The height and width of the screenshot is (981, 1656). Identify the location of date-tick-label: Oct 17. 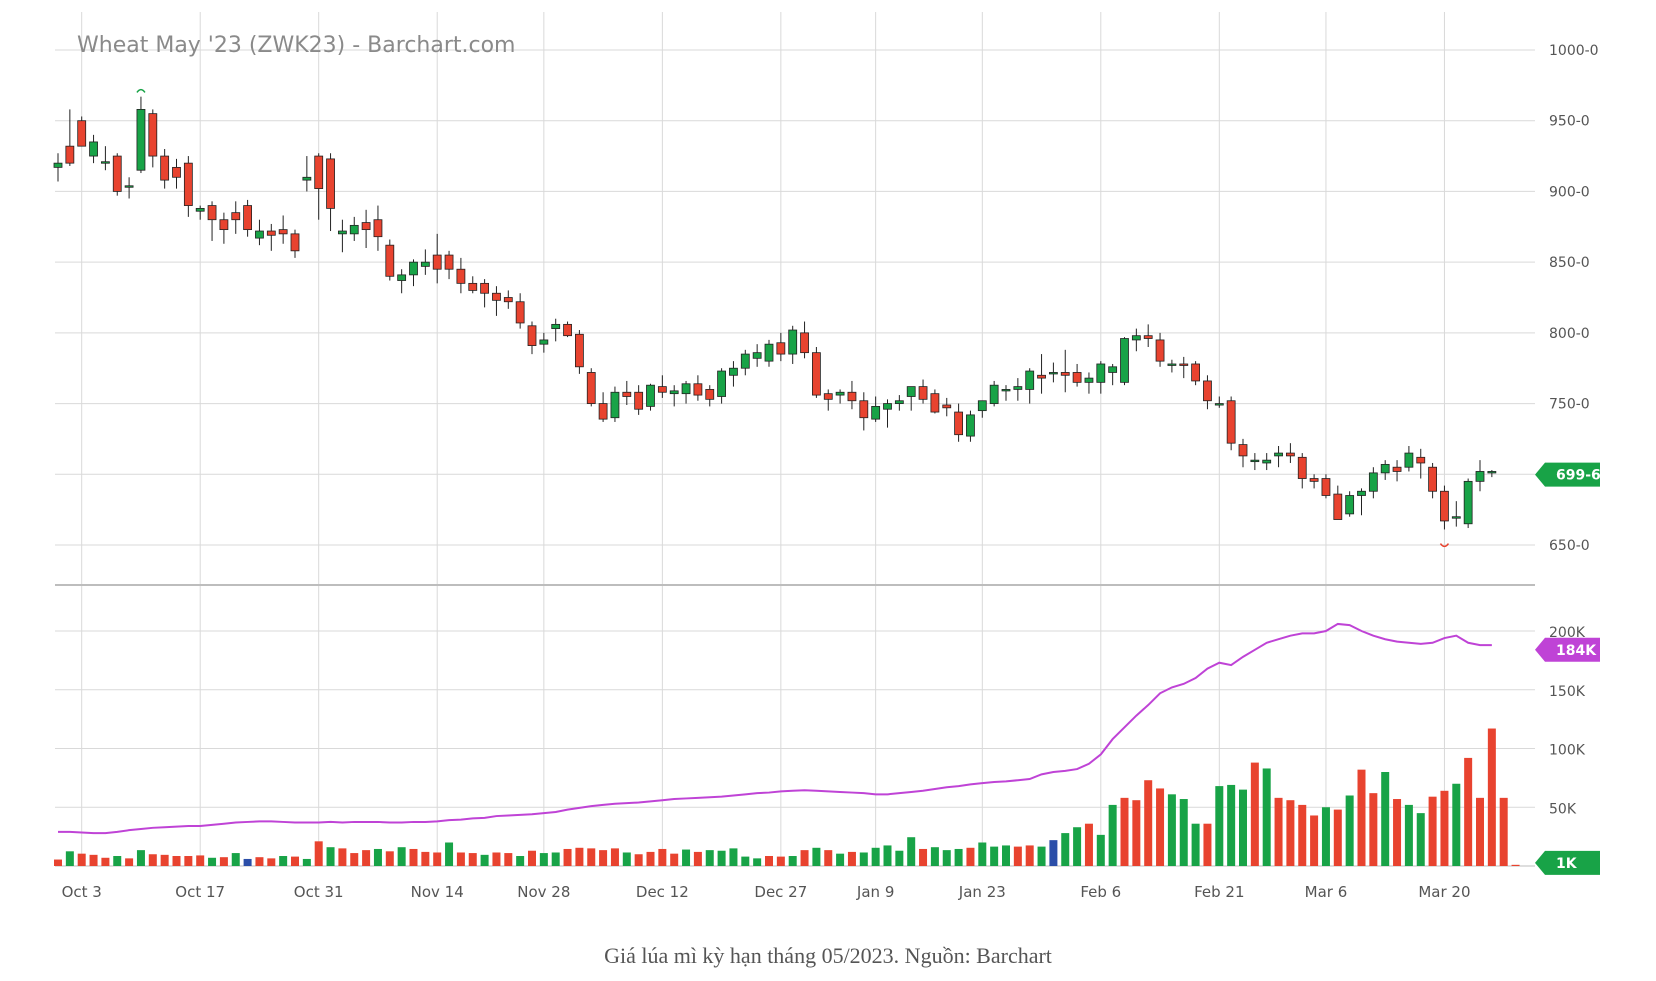
(200, 892).